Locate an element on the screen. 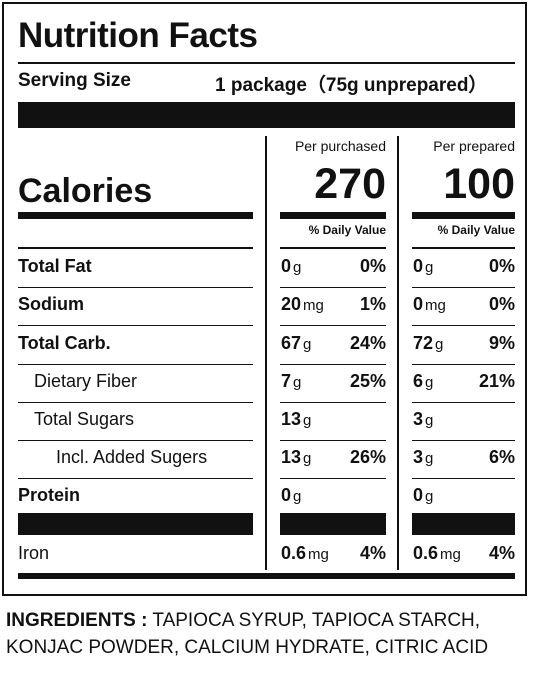  daily-value-per-prepared: 6% is located at coordinates (501, 457).